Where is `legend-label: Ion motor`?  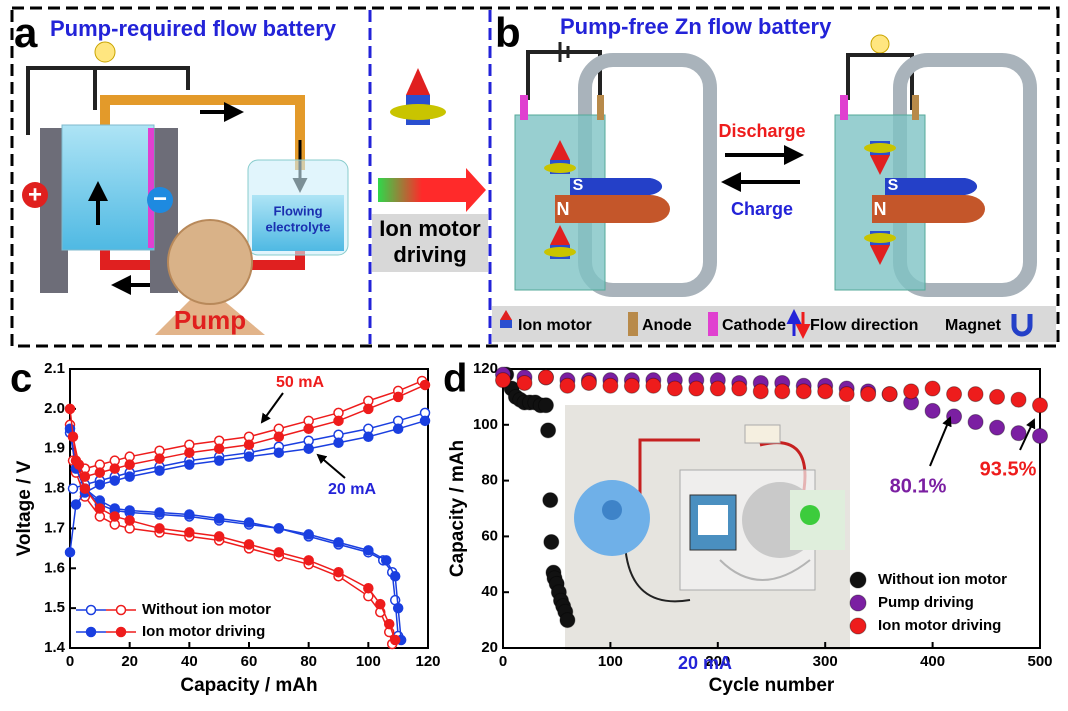
legend-label: Ion motor is located at coordinates (555, 325).